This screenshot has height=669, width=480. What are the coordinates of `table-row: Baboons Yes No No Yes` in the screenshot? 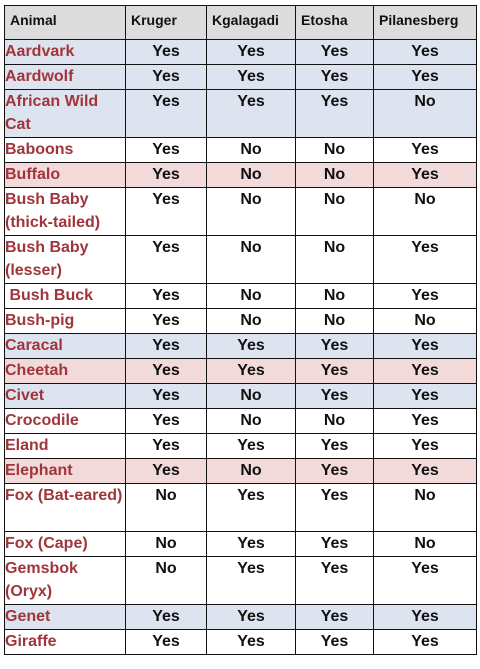 It's located at (240, 150).